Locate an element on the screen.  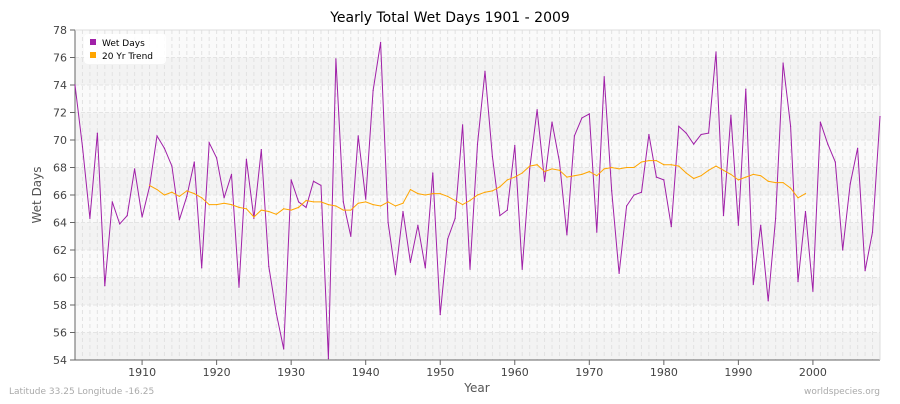
x-tick-label: 1920 is located at coordinates (217, 372).